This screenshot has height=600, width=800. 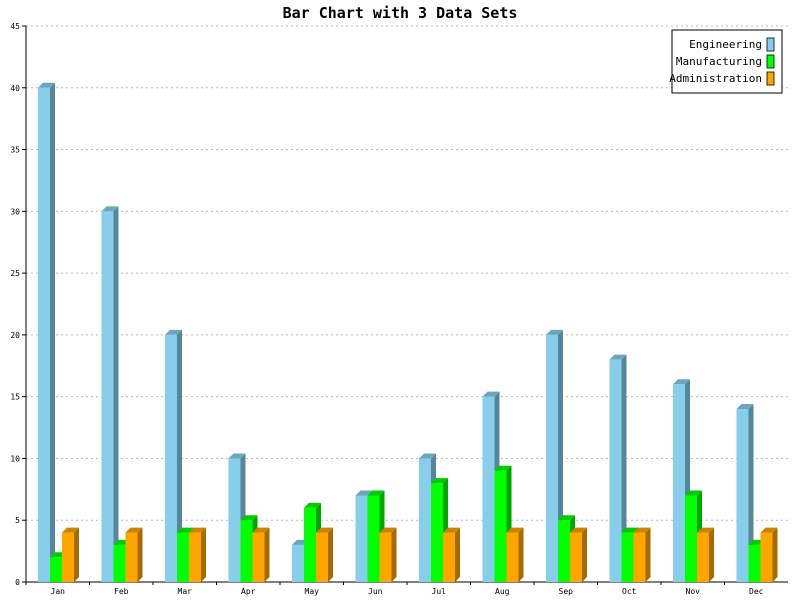 I want to click on legend-box, so click(x=727, y=61).